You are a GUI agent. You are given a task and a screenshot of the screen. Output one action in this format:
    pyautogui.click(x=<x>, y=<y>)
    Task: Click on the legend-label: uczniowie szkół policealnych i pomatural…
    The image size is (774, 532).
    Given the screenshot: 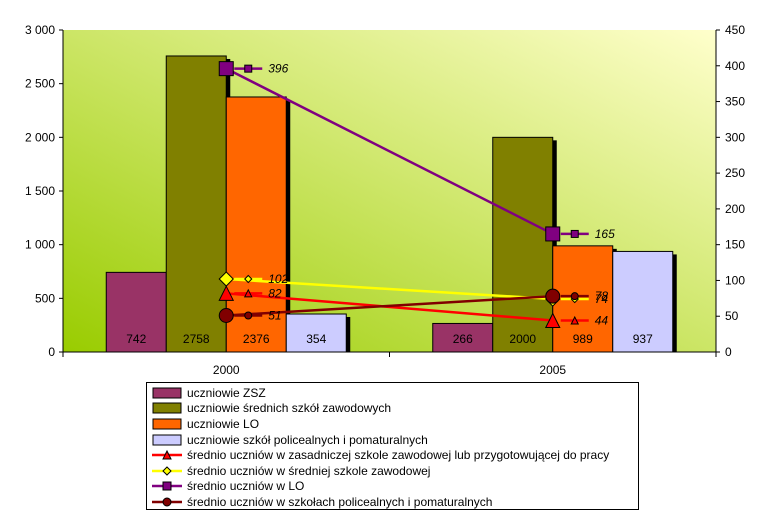 What is the action you would take?
    pyautogui.click(x=307, y=439)
    